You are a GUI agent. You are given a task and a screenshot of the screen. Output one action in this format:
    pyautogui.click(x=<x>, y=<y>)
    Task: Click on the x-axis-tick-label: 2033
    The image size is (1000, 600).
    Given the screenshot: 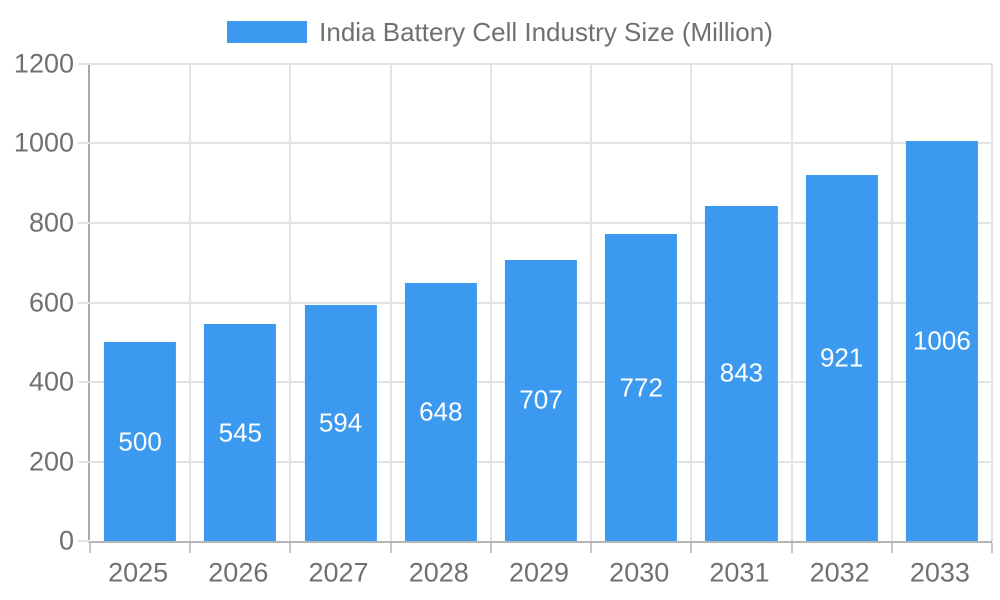 What is the action you would take?
    pyautogui.click(x=939, y=572)
    